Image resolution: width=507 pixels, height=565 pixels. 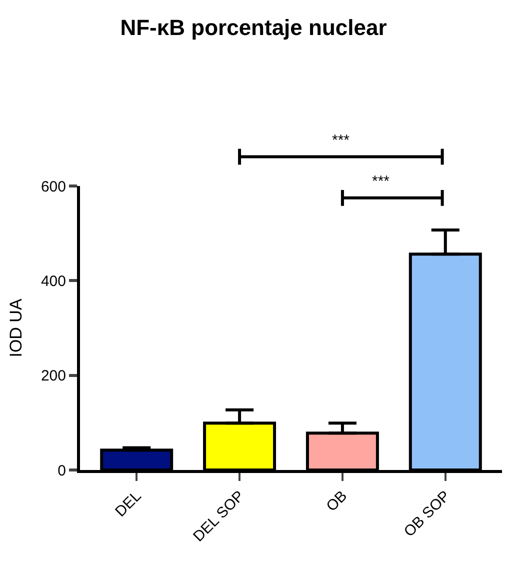 I want to click on y-tick-label: 0, so click(x=62, y=471).